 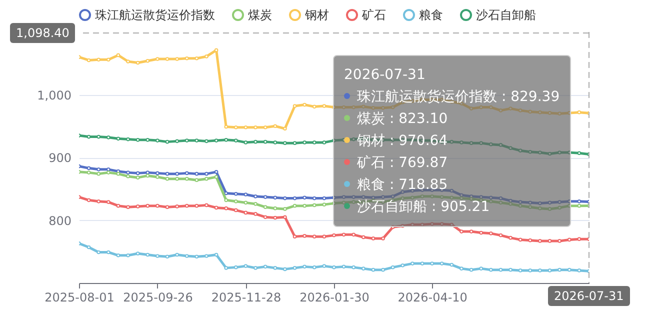 What do you see at coordinates (60, 221) in the screenshot?
I see `y-tick-label: 800` at bounding box center [60, 221].